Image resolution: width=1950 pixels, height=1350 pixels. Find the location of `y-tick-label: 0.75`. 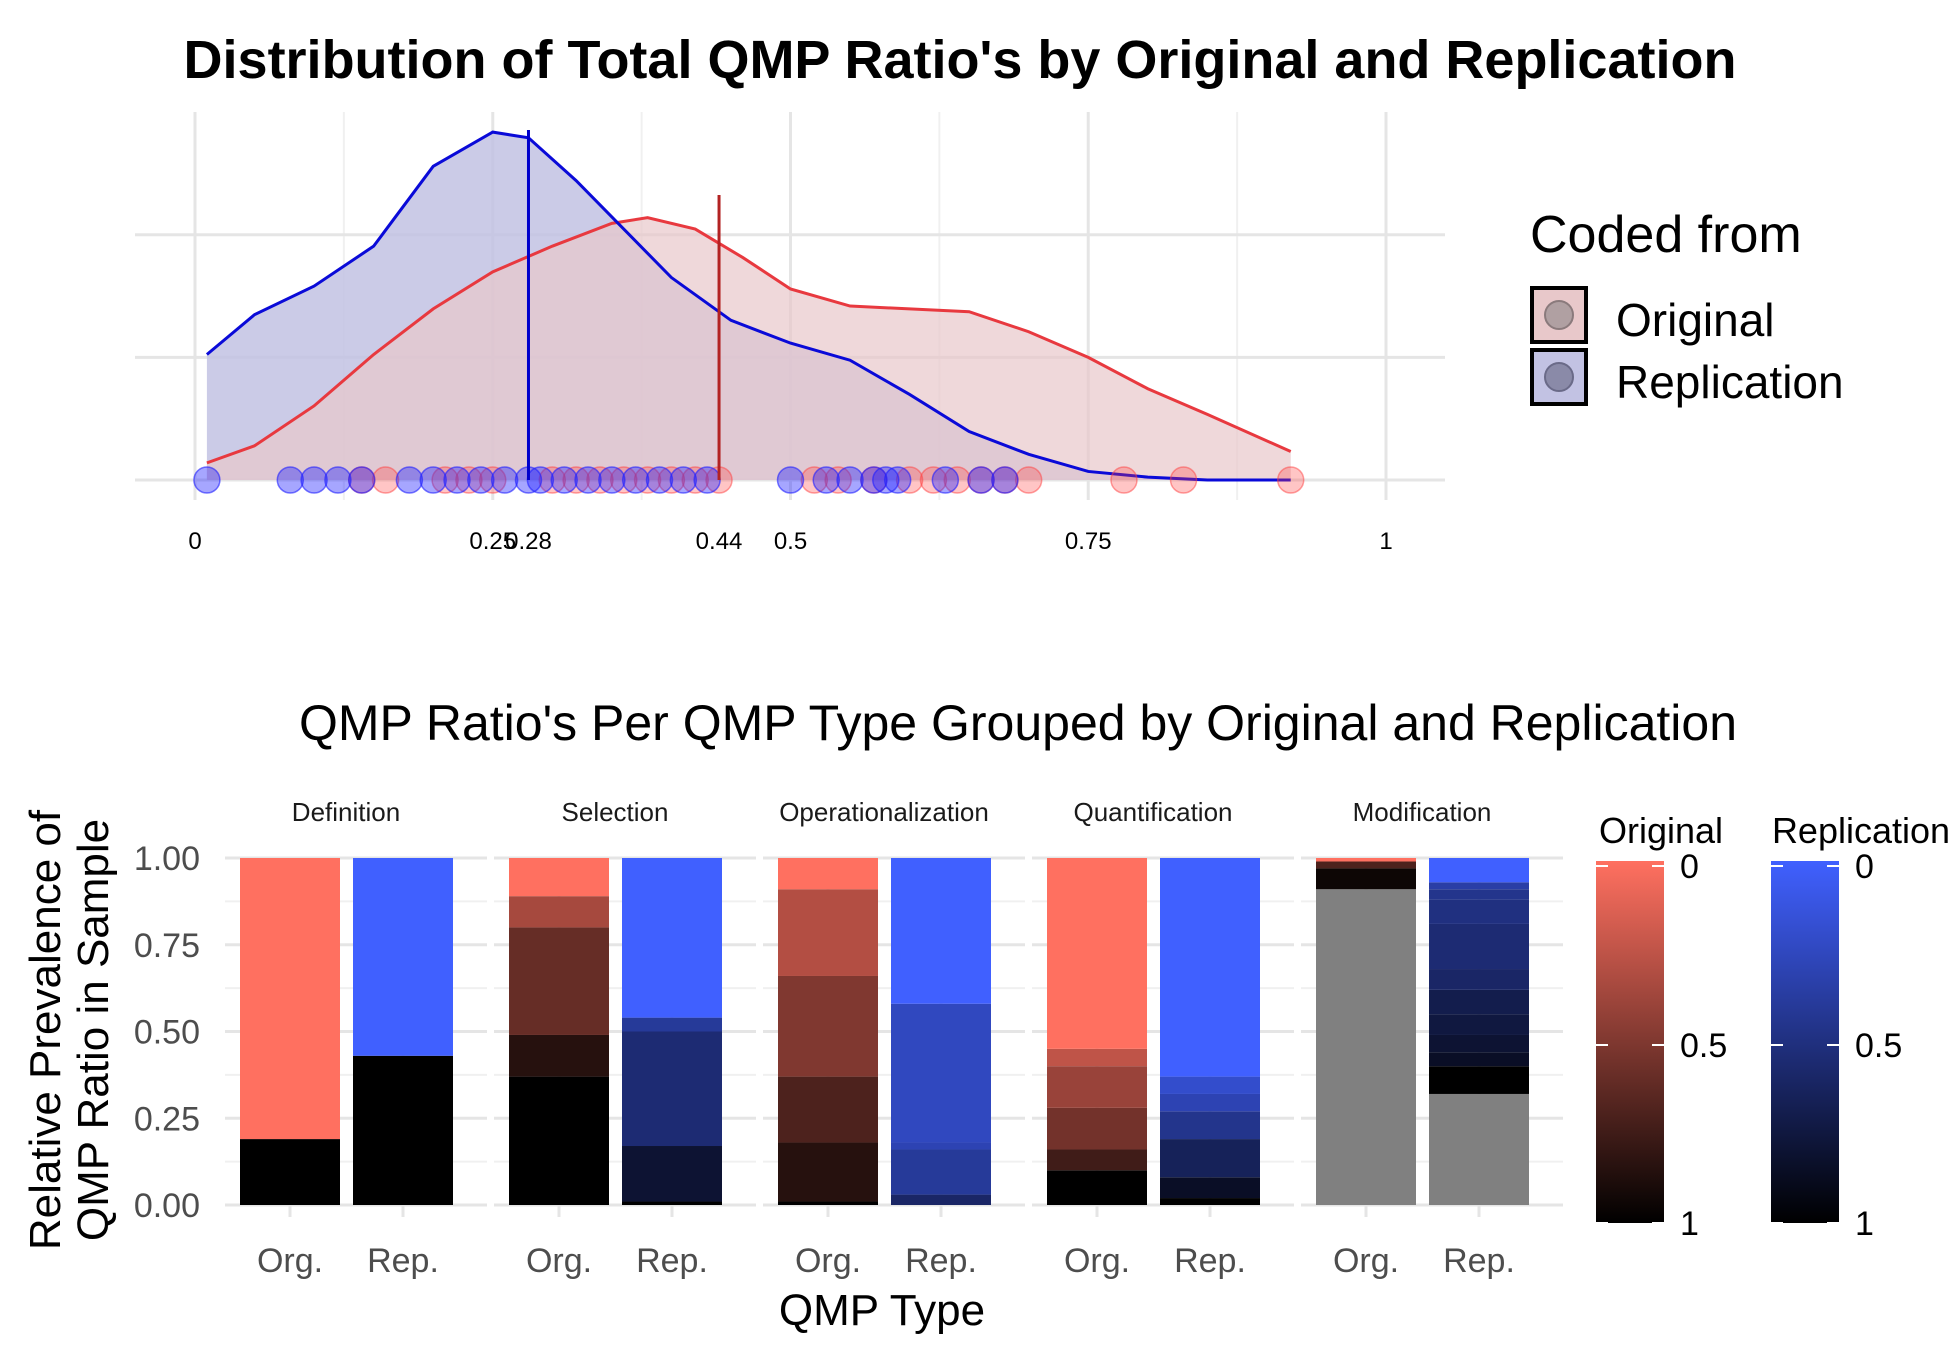

y-tick-label: 0.75 is located at coordinates (167, 946).